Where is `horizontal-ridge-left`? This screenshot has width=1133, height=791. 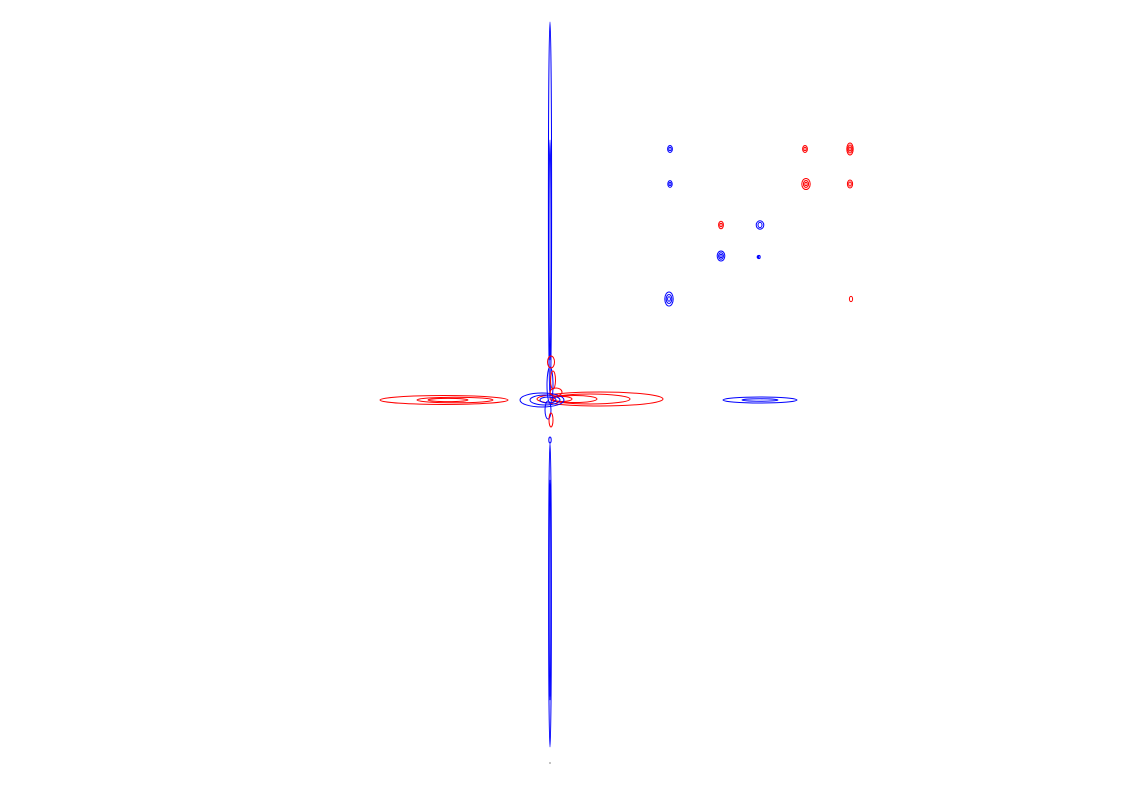
horizontal-ridge-left is located at coordinates (444, 400).